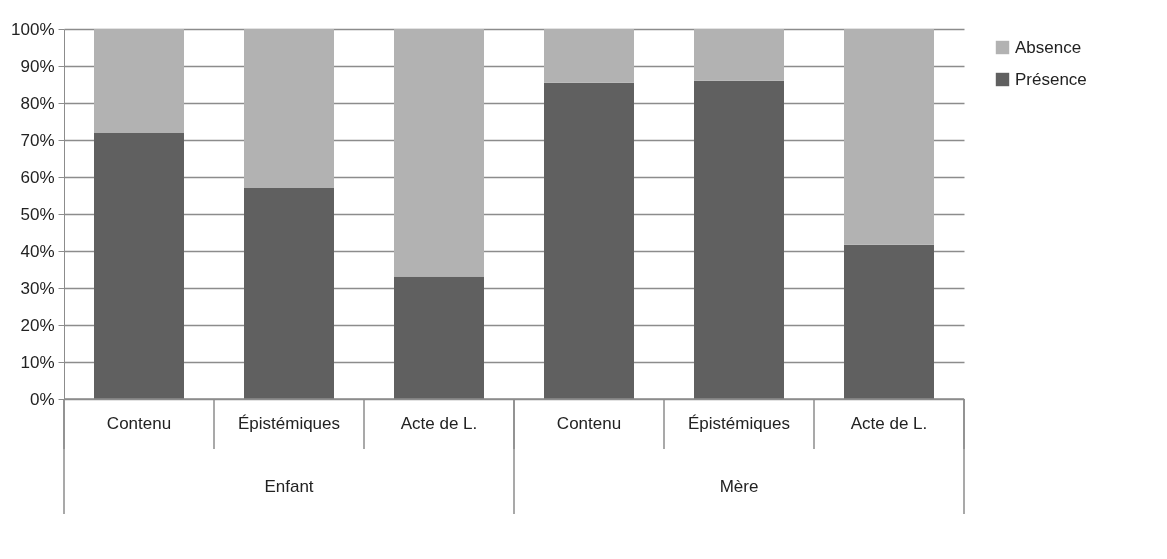 Image resolution: width=1167 pixels, height=559 pixels. I want to click on y-tick-label: 40%, so click(37, 251).